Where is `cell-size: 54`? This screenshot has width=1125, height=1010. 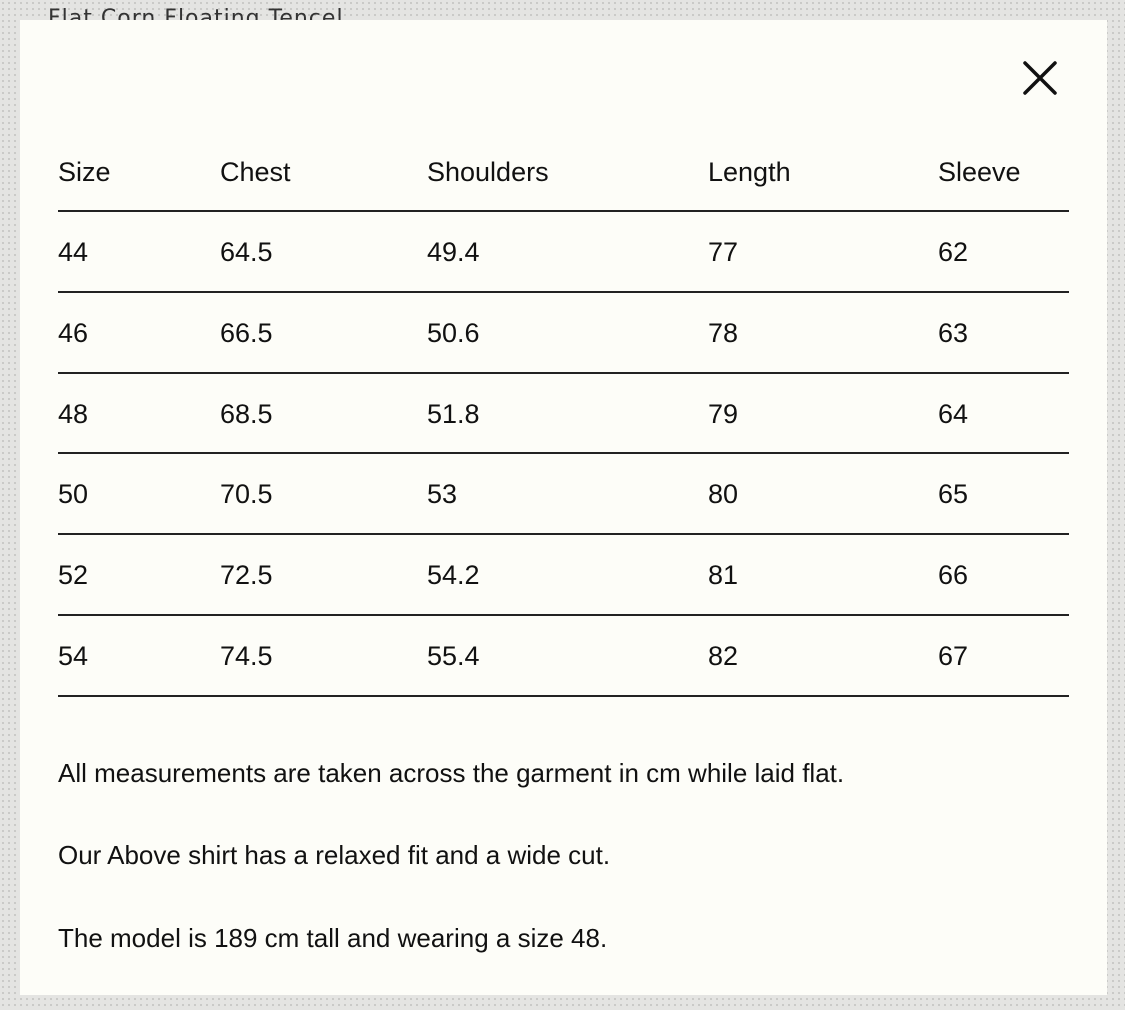 cell-size: 54 is located at coordinates (73, 655).